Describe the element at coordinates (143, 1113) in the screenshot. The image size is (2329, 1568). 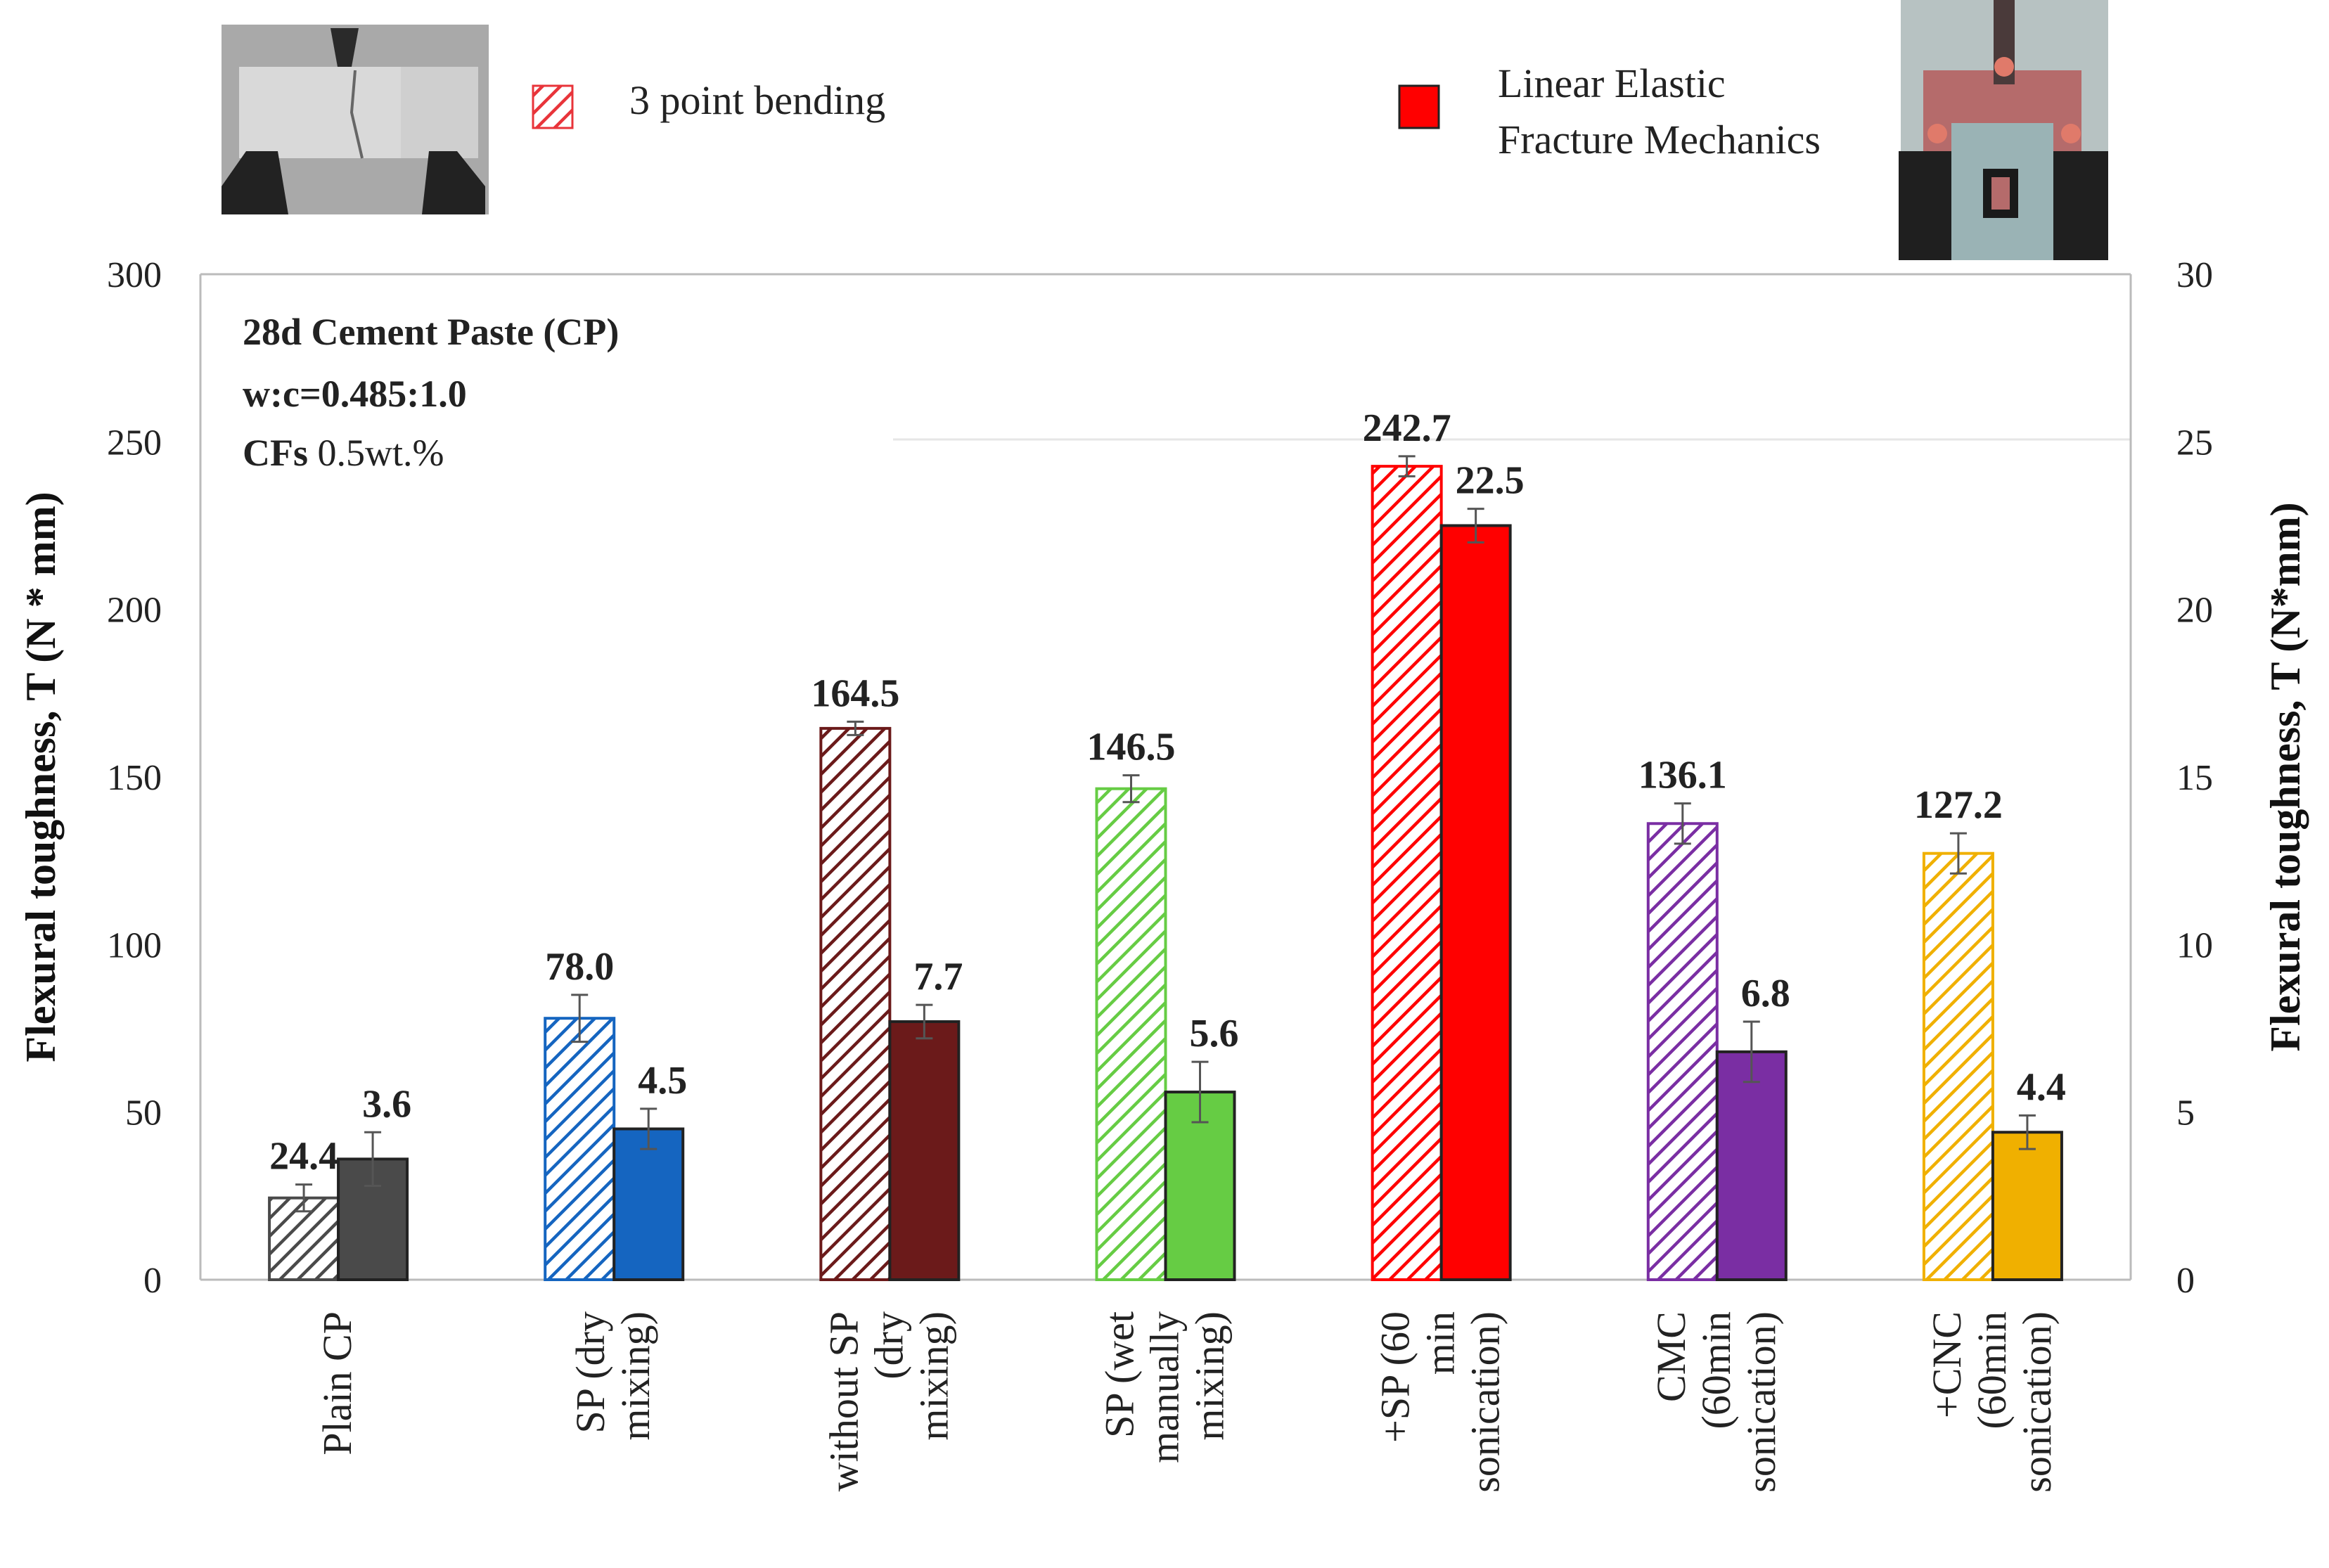
I see `y-tick-left: 50` at that location.